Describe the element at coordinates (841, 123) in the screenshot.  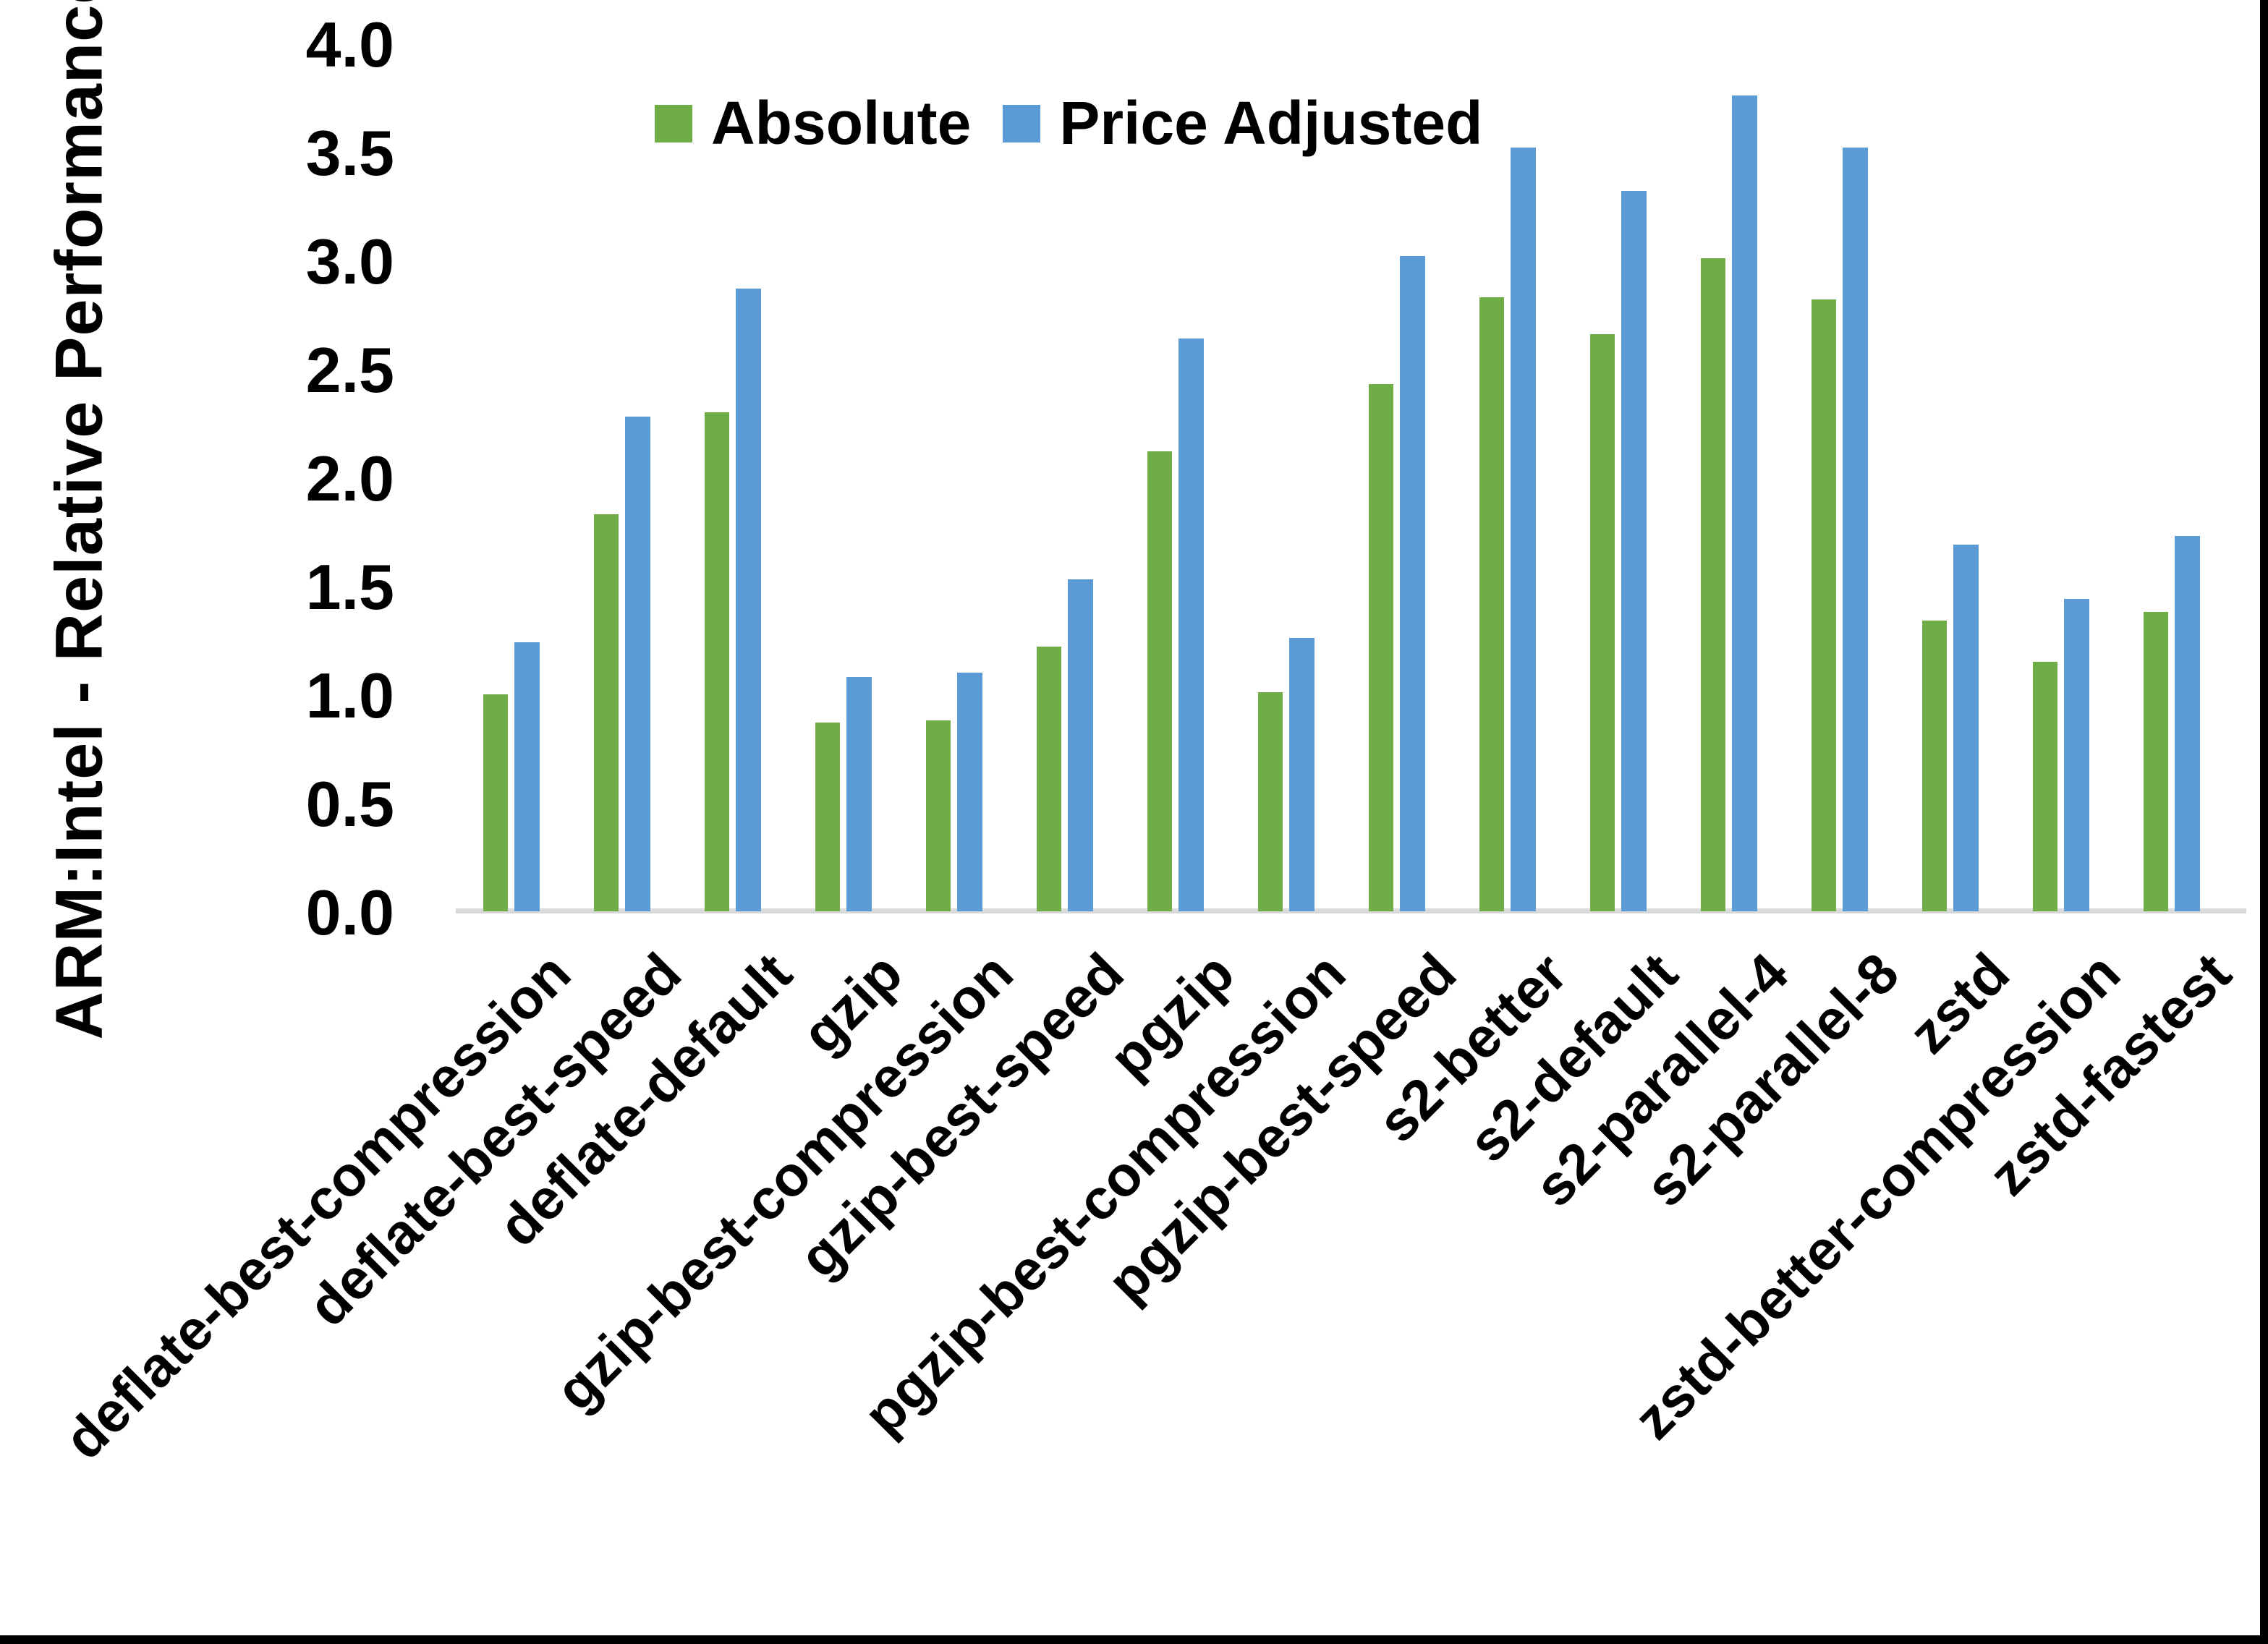
I see `legend-label-absolute: Absolute` at that location.